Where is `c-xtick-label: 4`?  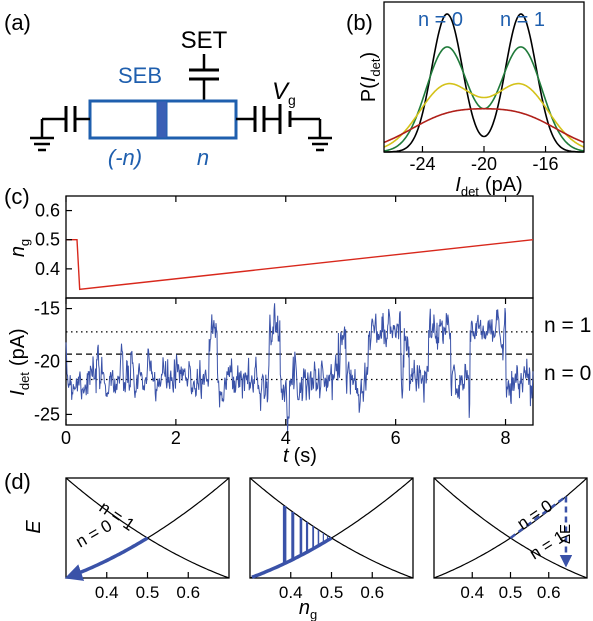
c-xtick-label: 4 is located at coordinates (286, 438).